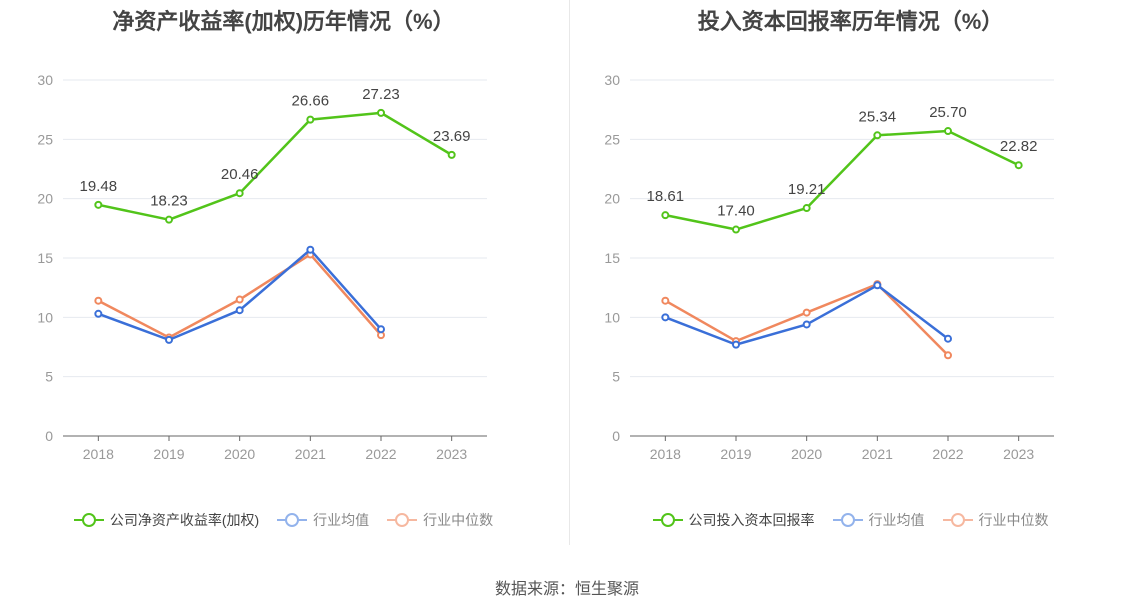  I want to click on legend-label: 公司净资产收益率(加权), so click(184, 520).